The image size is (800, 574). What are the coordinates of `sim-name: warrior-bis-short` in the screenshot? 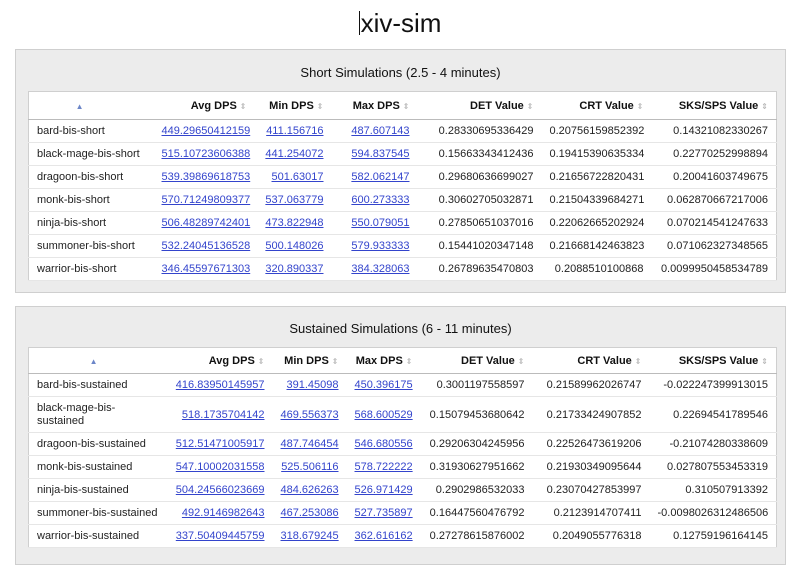 It's located at (91, 269).